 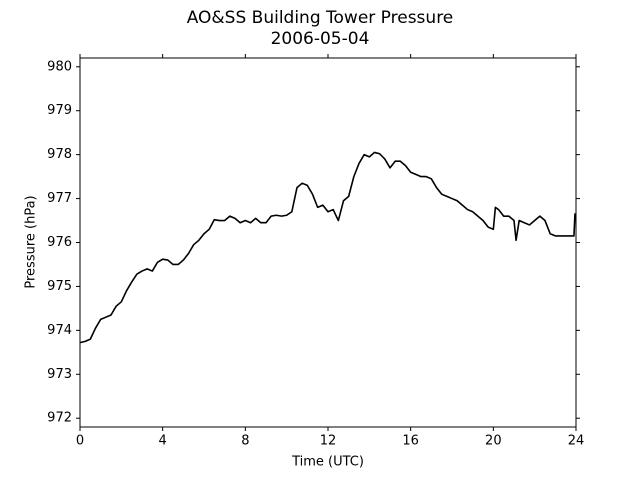 What do you see at coordinates (80, 441) in the screenshot?
I see `x-tick-label: 0` at bounding box center [80, 441].